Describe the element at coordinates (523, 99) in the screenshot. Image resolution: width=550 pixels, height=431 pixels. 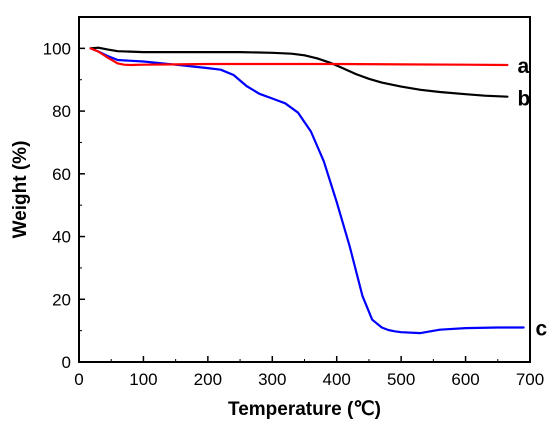
I see `series-label-b: b` at that location.